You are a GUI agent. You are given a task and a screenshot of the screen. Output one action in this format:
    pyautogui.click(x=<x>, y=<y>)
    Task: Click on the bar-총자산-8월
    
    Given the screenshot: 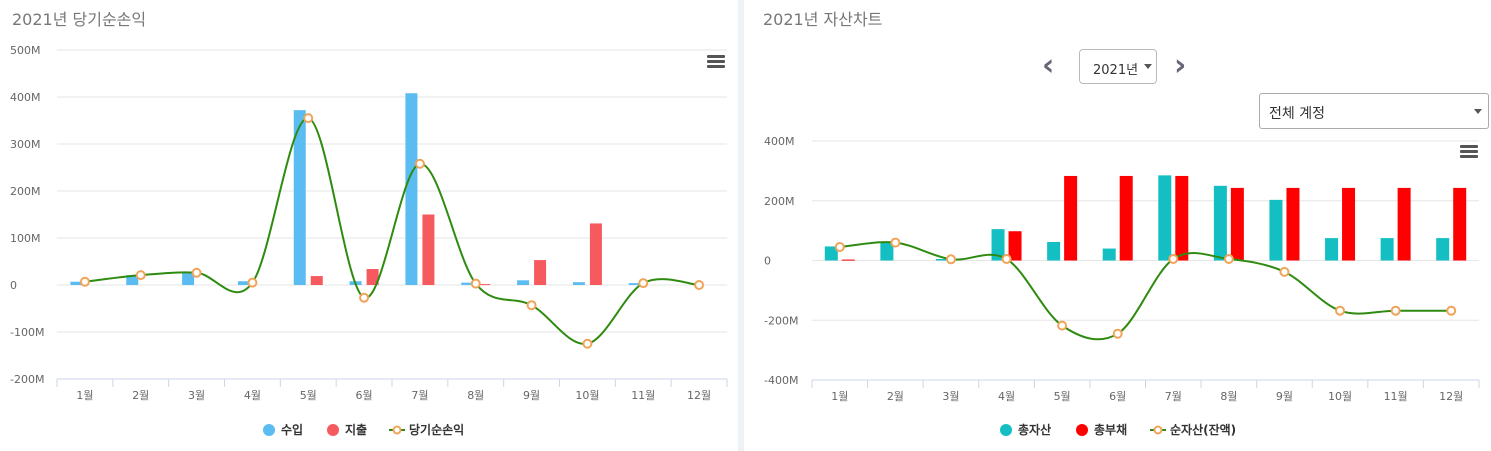 What is the action you would take?
    pyautogui.click(x=1220, y=223)
    